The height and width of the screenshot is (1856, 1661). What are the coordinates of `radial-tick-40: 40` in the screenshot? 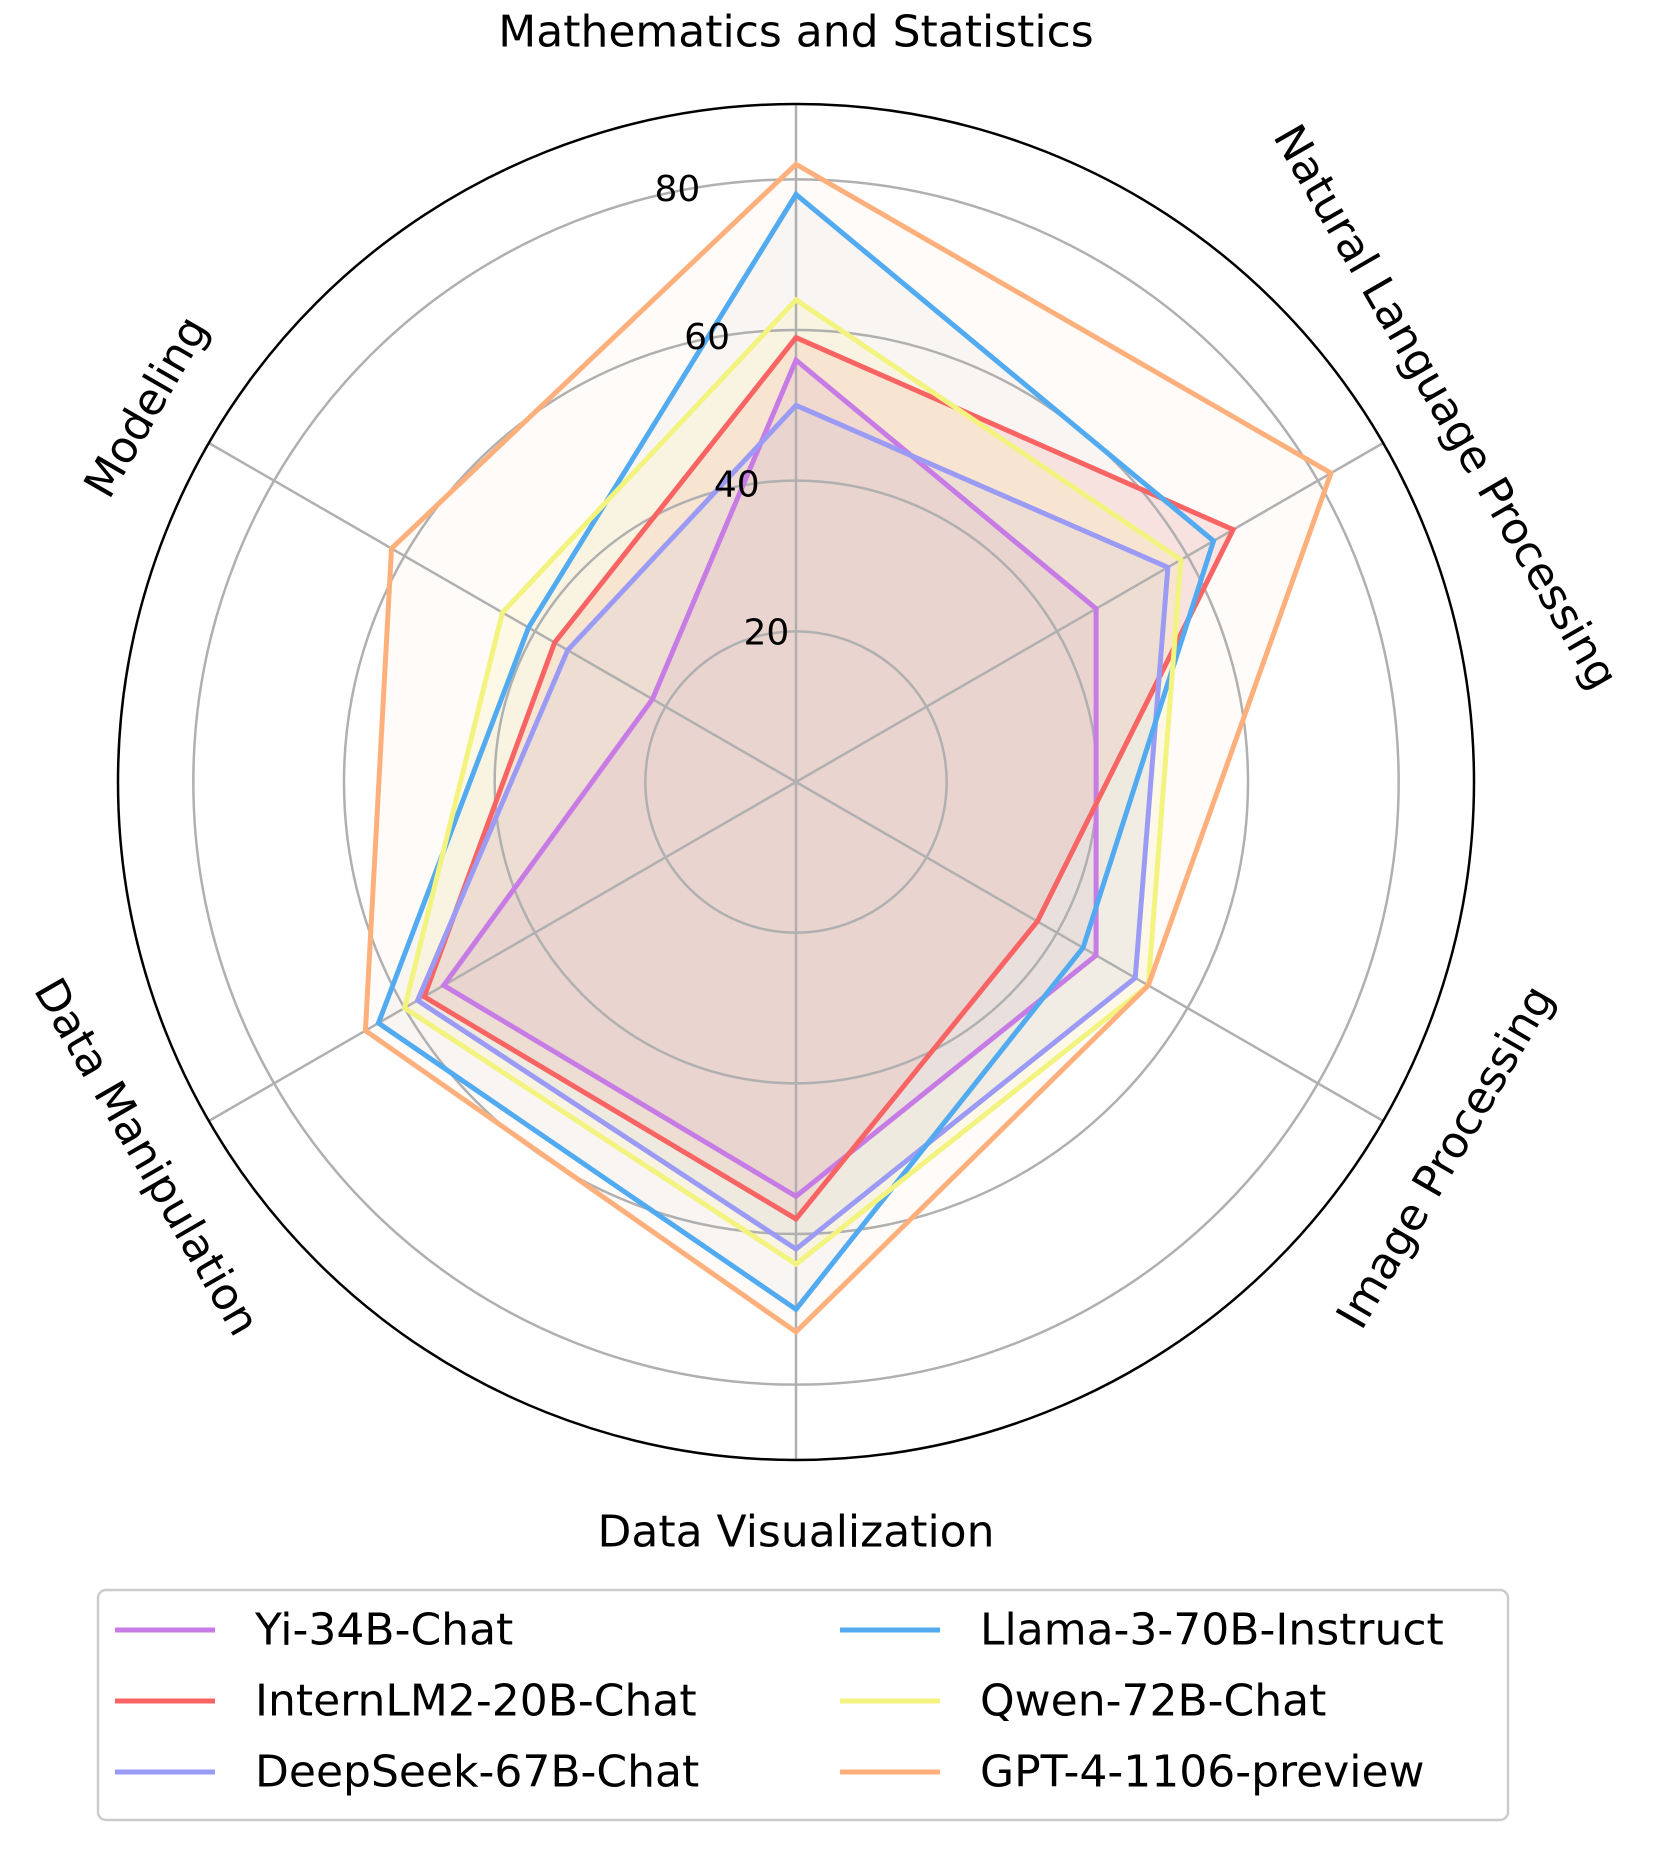 It's located at (737, 485).